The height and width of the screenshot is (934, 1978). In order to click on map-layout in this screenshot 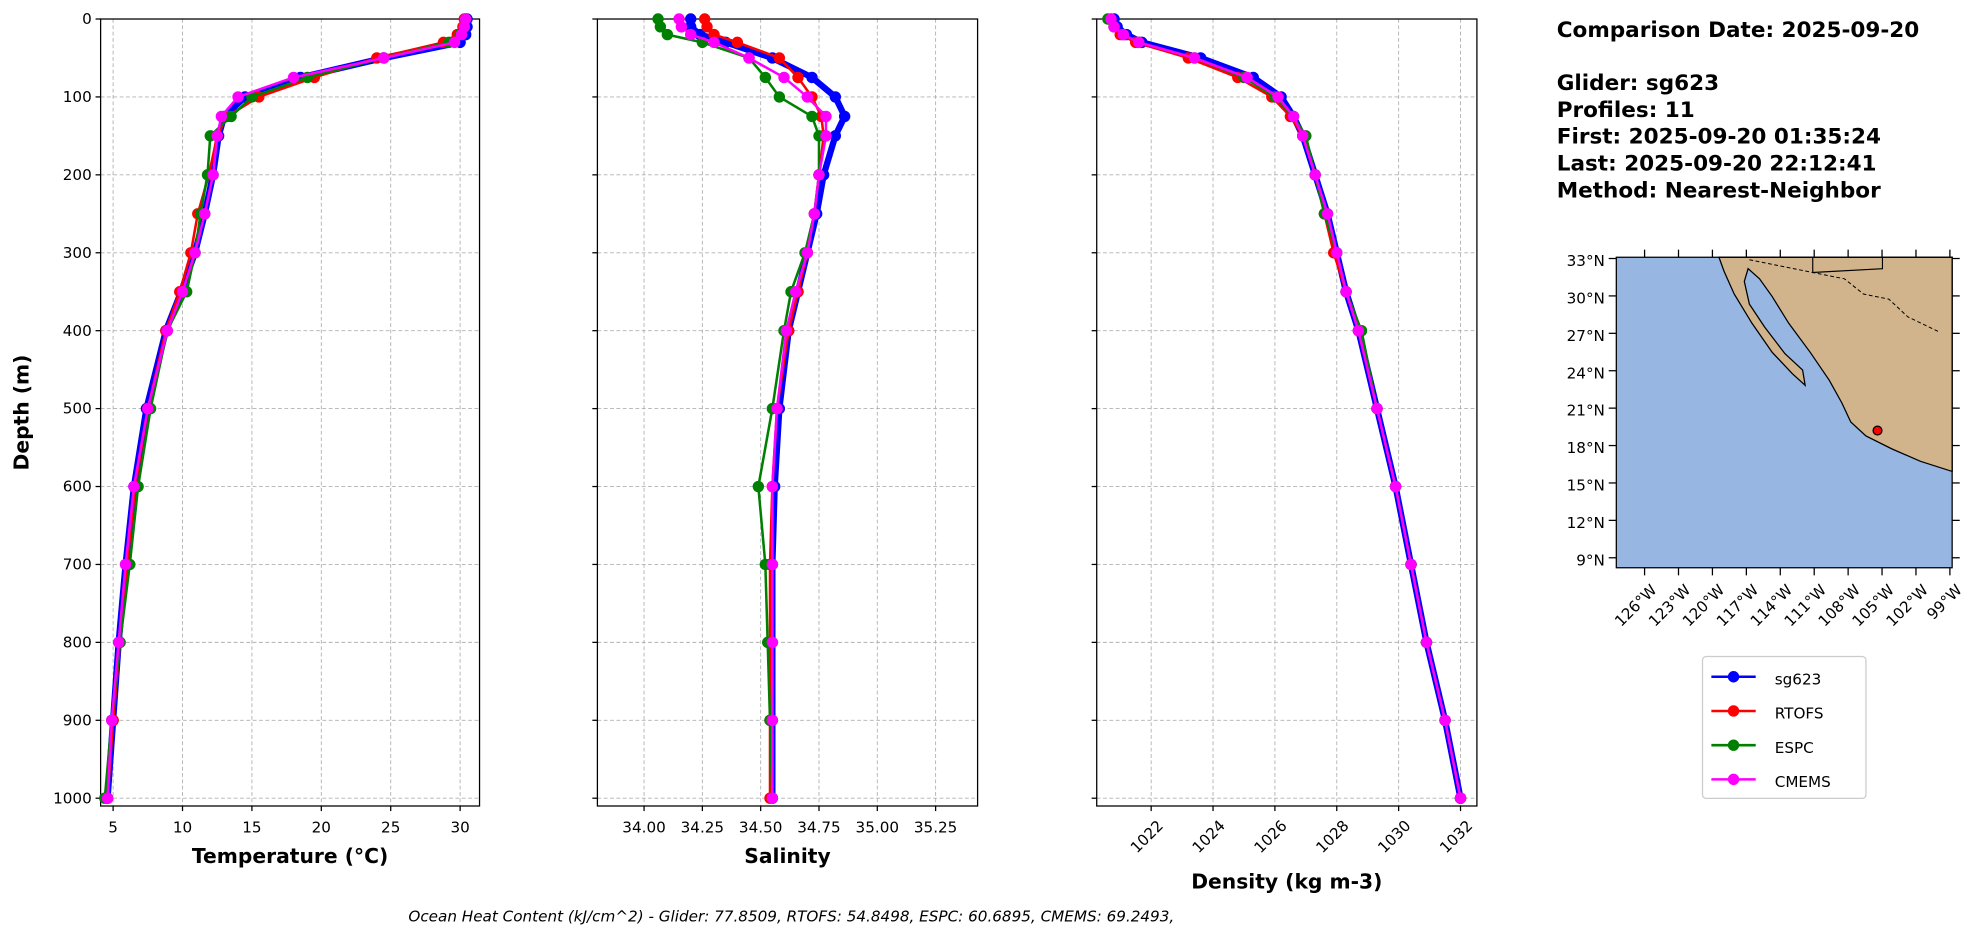, I will do `click(1784, 412)`.